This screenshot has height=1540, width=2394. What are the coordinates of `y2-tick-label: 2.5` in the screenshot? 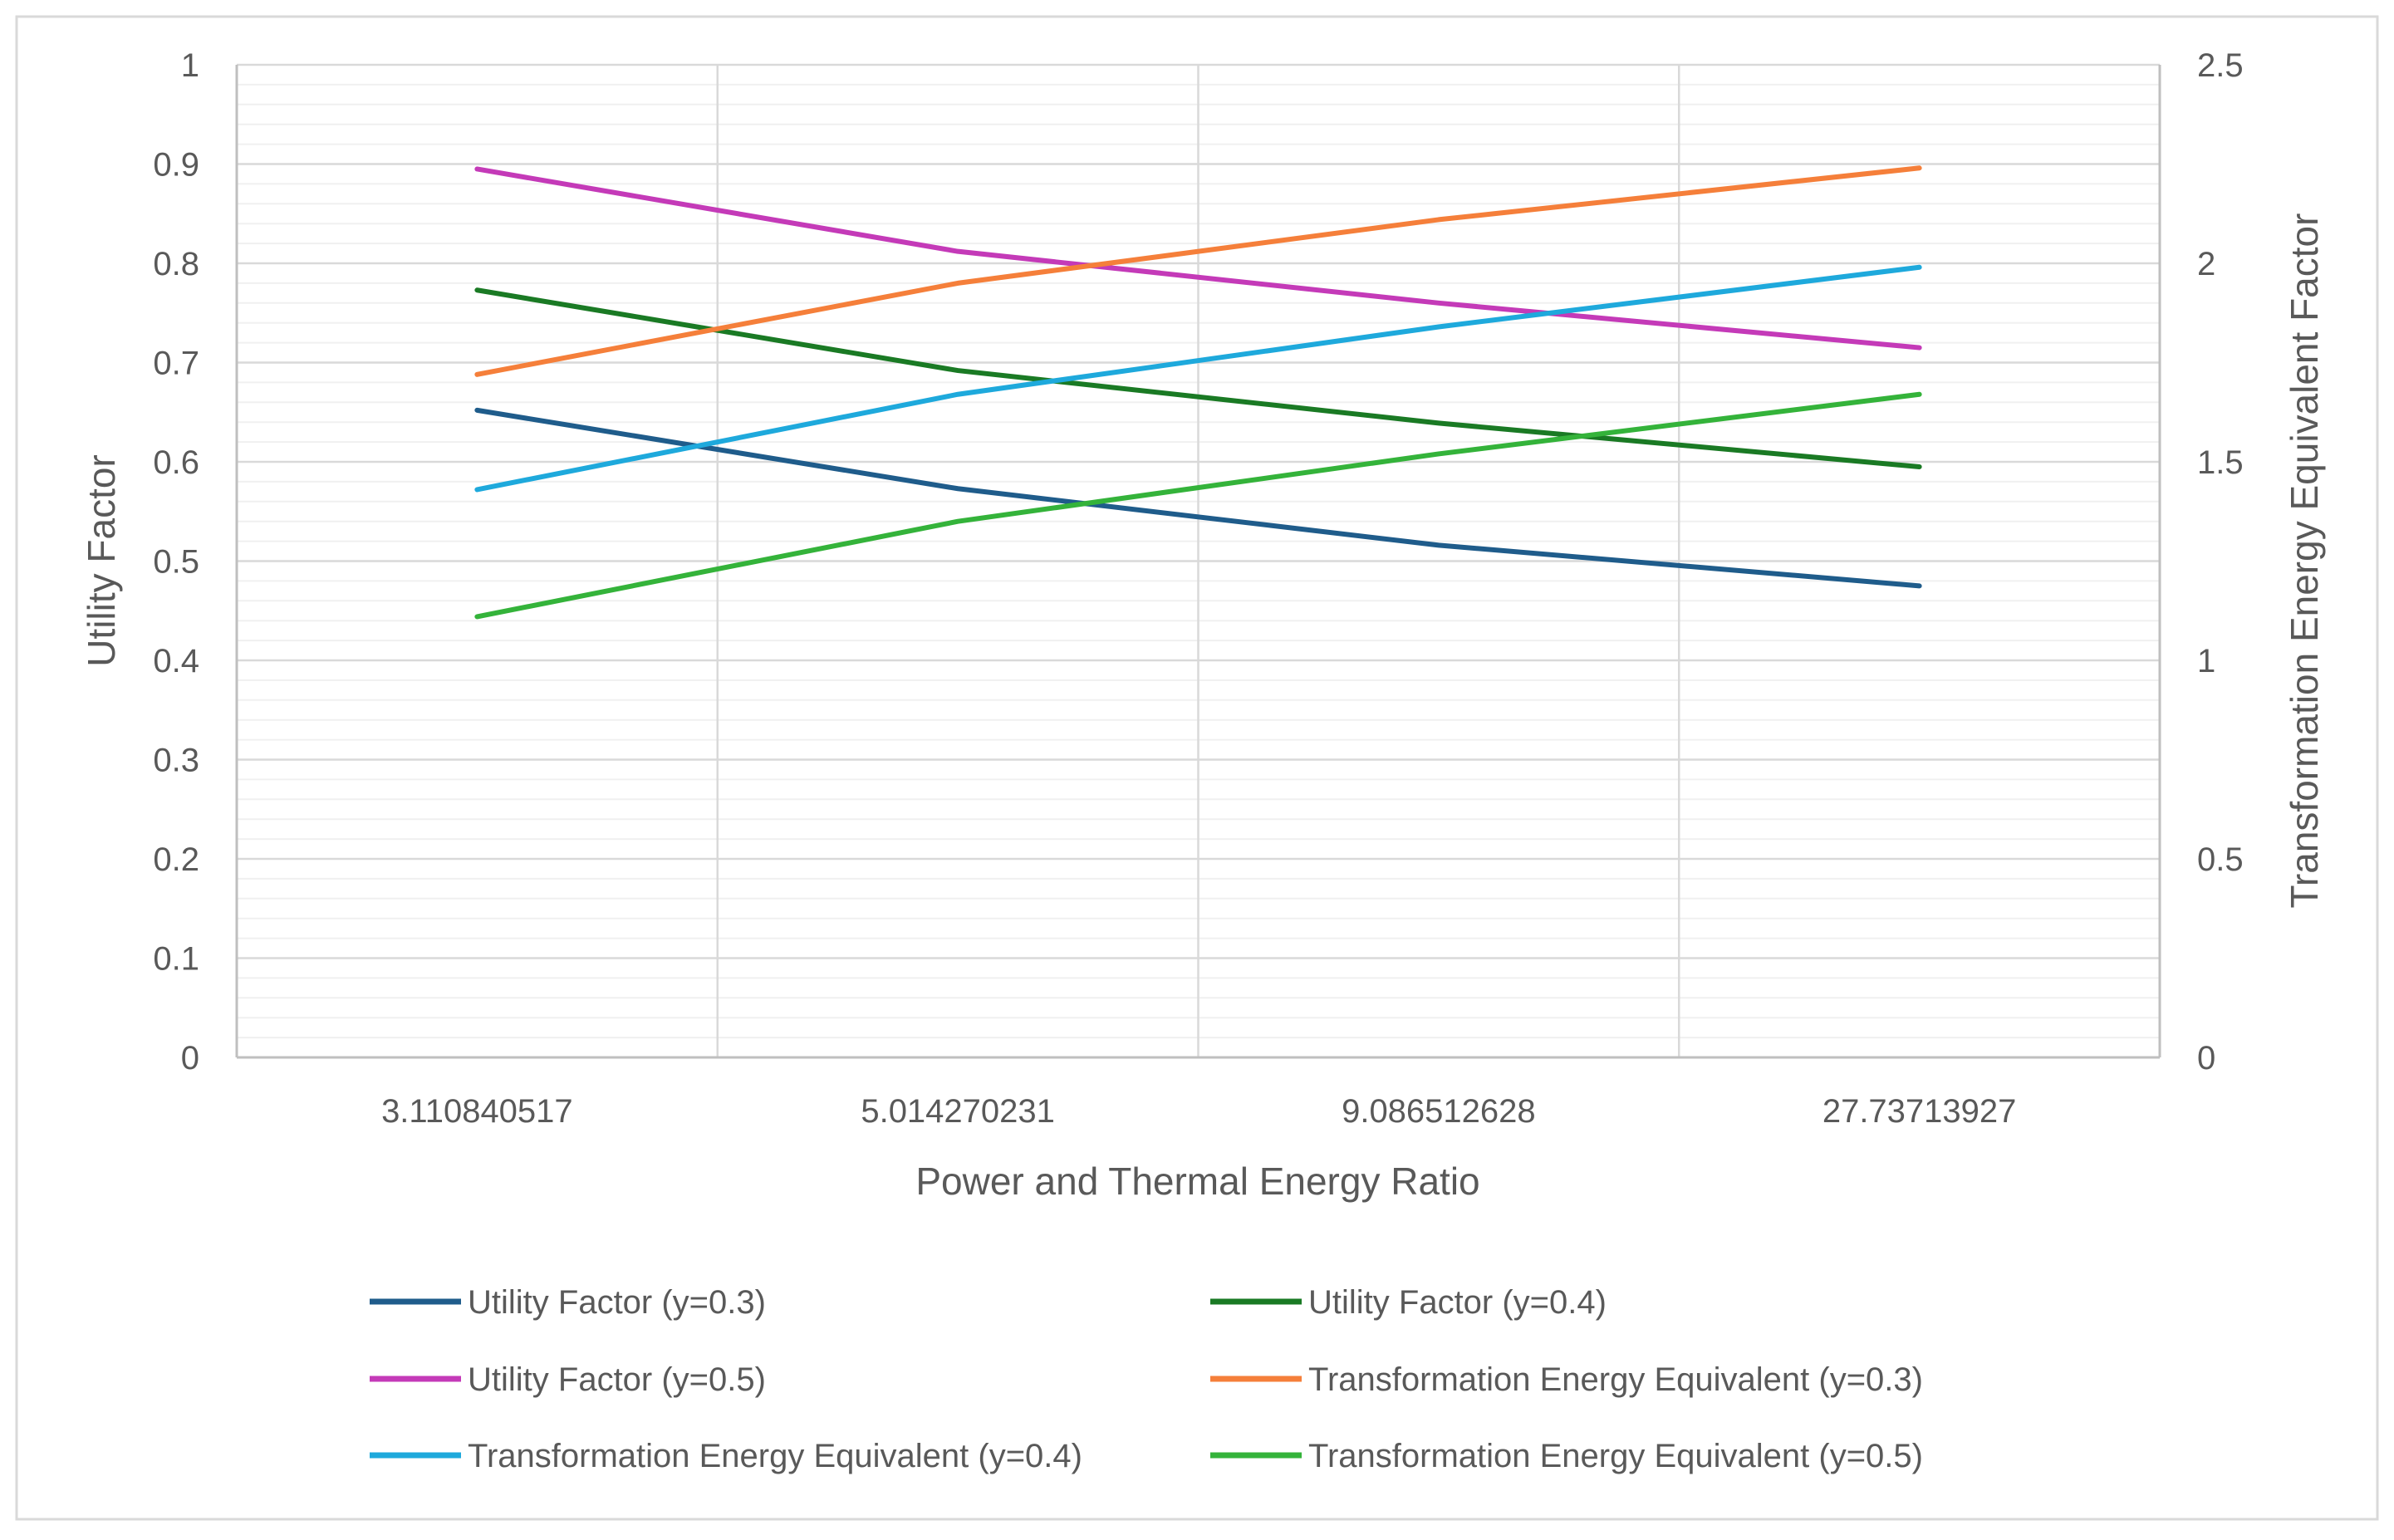 It's located at (2220, 65).